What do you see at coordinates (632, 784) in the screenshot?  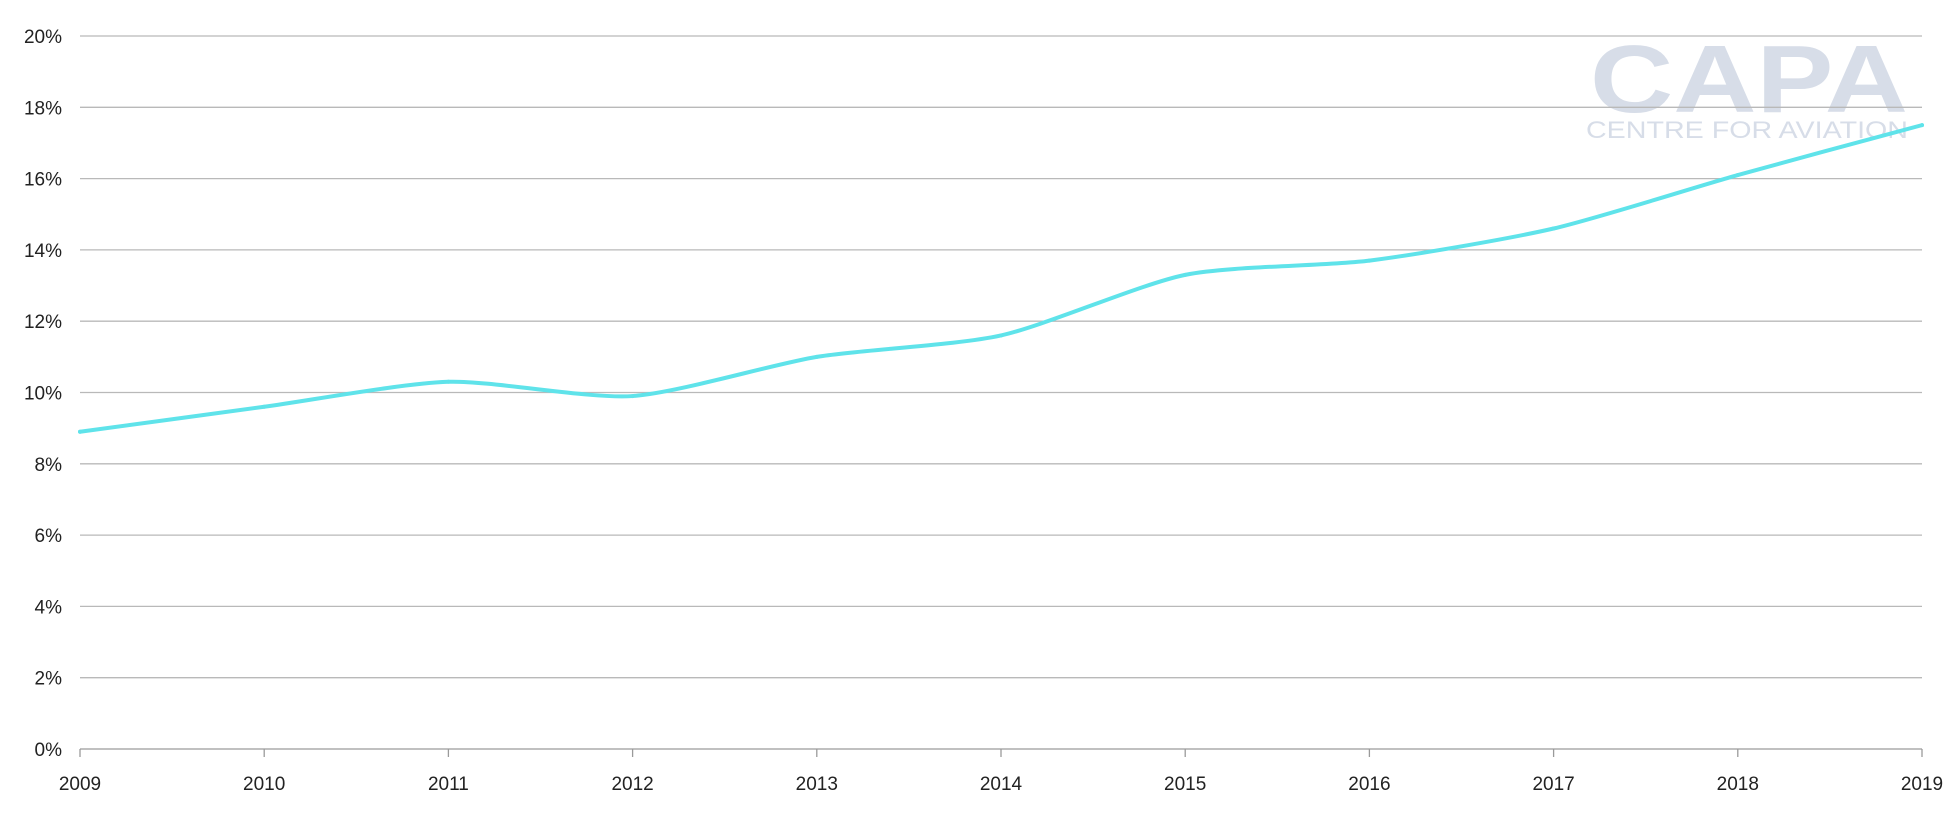 I see `x-tick-label: 2012` at bounding box center [632, 784].